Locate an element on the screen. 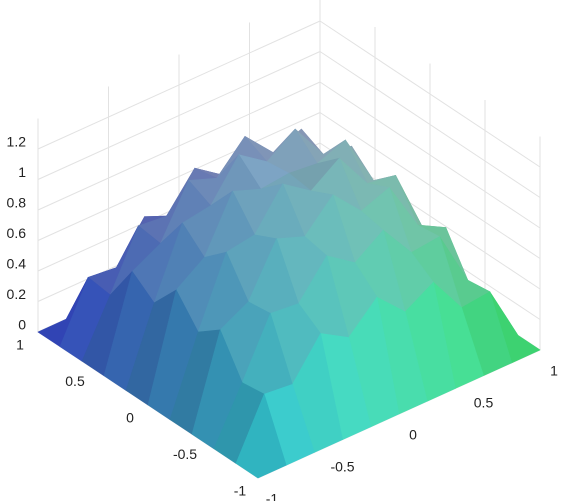  y-tick-label: 0 is located at coordinates (130, 418).